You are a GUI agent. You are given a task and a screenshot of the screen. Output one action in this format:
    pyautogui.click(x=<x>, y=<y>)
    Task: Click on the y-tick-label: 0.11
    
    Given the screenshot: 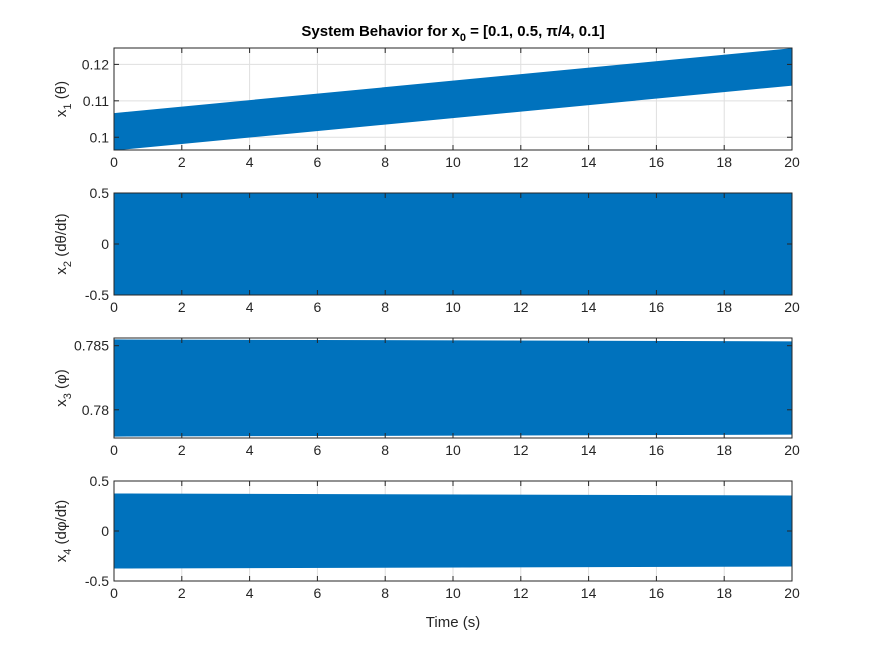 What is the action you would take?
    pyautogui.click(x=96, y=101)
    